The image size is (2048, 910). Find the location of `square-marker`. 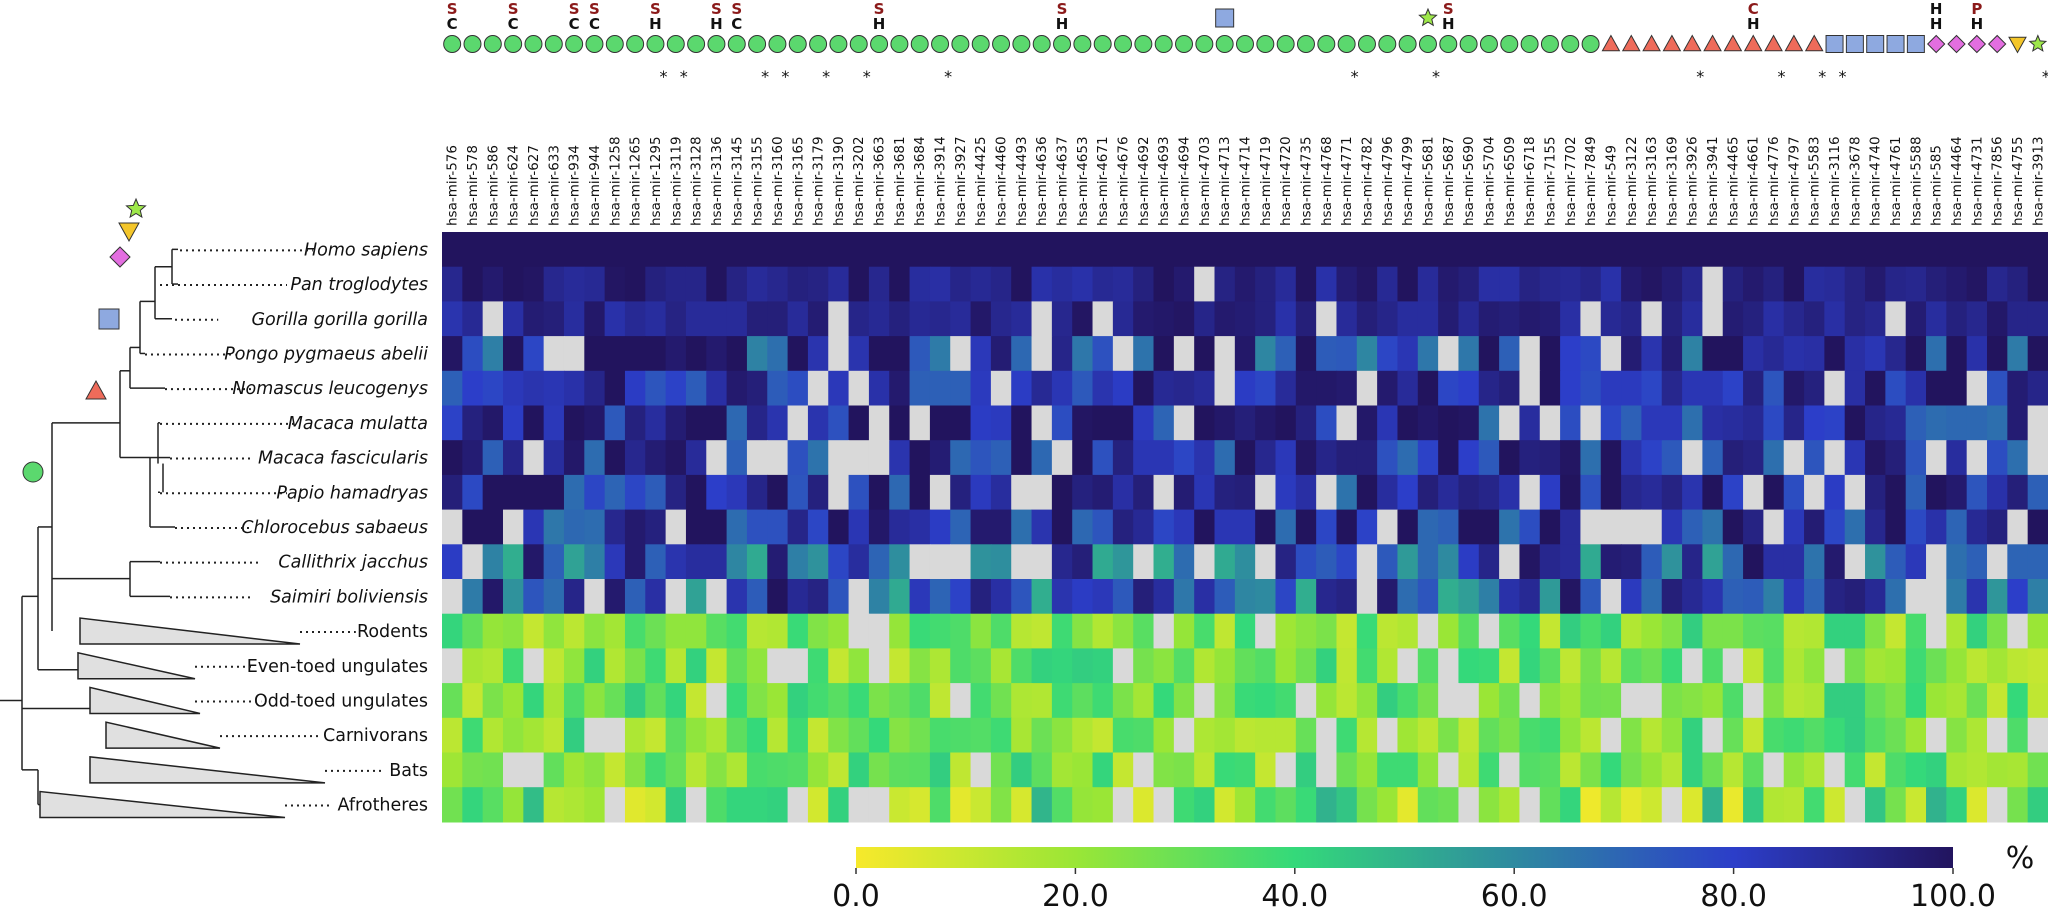

square-marker is located at coordinates (1854, 44).